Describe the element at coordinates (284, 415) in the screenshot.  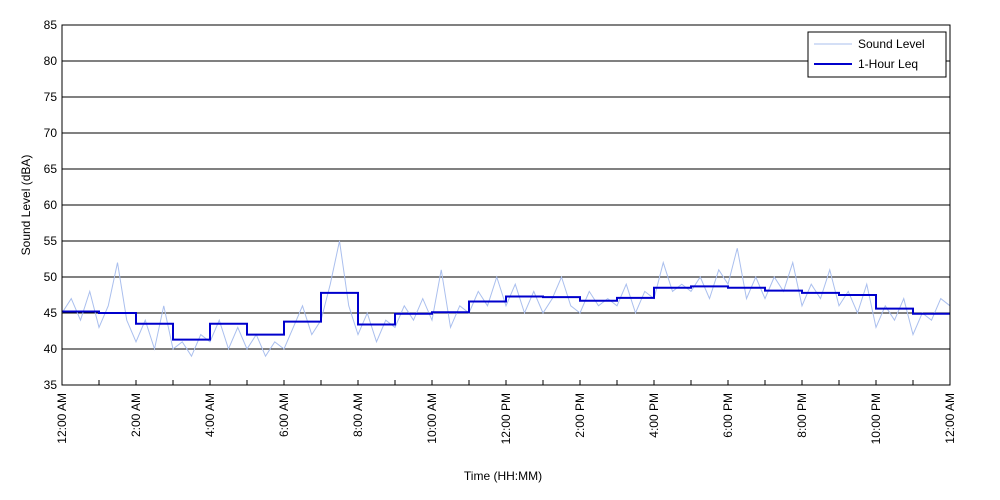
I see `x-tick-label: 6:00 AM` at that location.